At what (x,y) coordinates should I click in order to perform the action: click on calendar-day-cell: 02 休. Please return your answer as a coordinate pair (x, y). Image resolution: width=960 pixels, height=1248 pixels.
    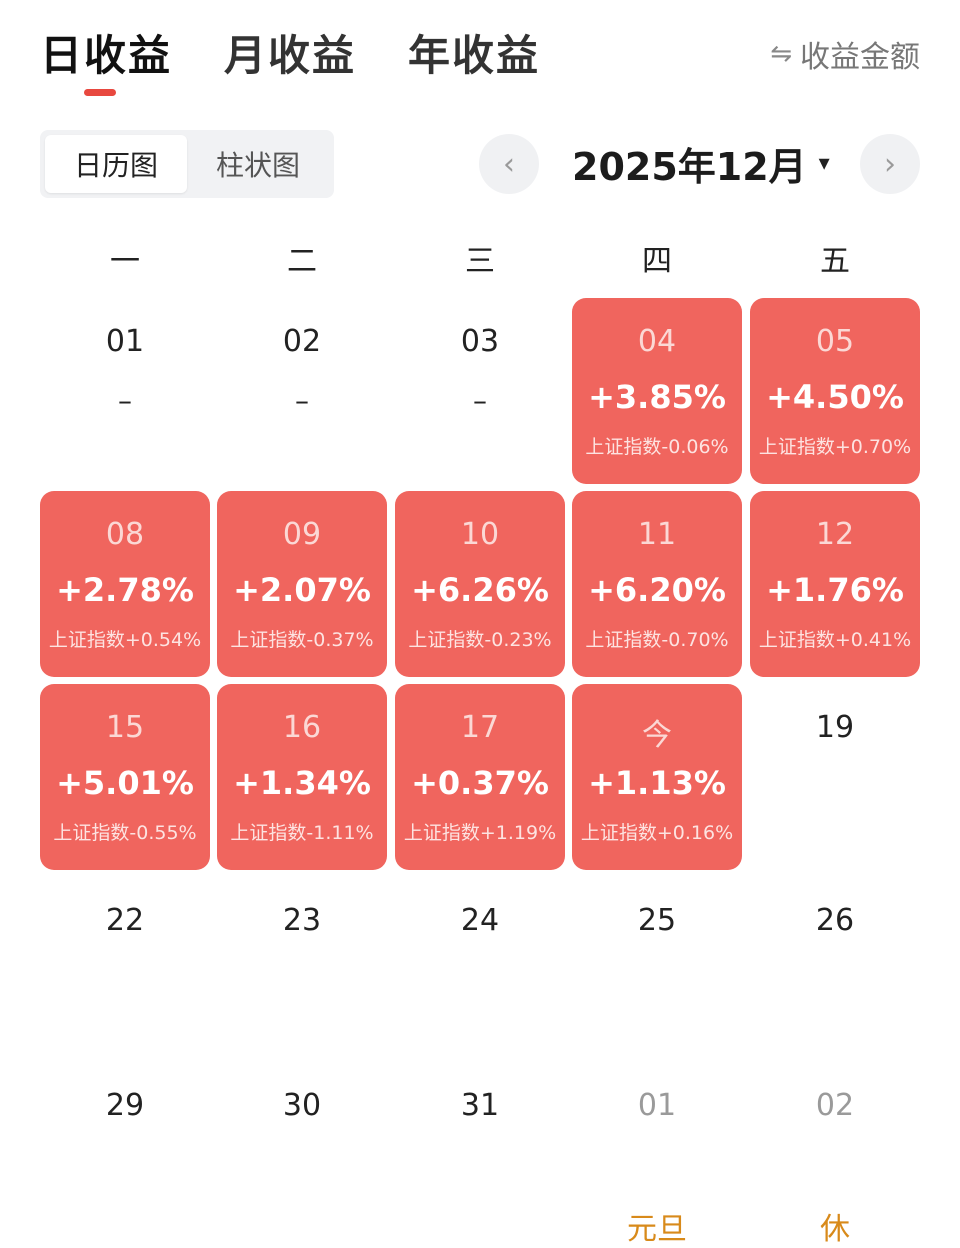
    Looking at the image, I should click on (835, 1155).